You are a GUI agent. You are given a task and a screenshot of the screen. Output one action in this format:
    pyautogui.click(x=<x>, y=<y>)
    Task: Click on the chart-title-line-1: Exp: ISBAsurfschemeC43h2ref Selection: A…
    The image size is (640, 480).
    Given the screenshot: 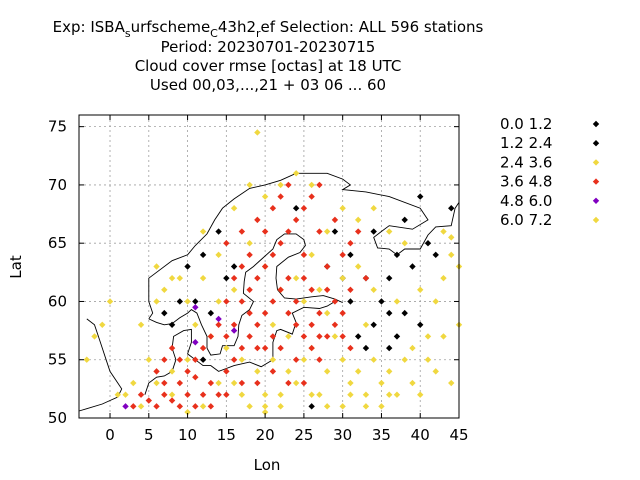 What is the action you would take?
    pyautogui.click(x=268, y=29)
    